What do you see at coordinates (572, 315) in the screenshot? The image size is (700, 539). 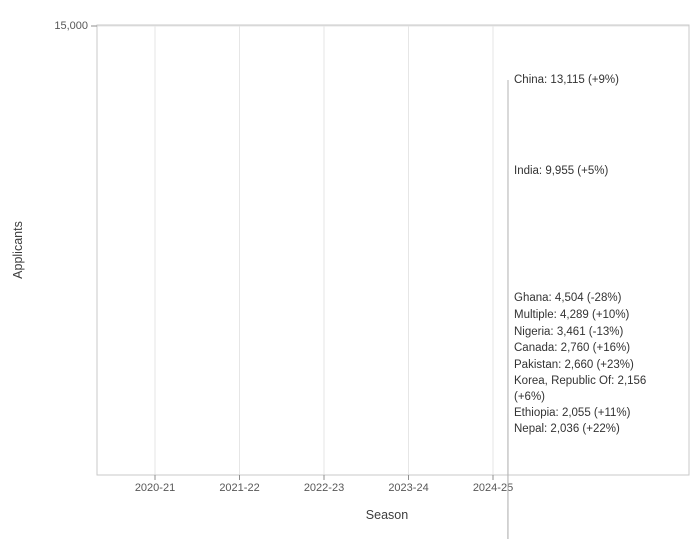 I see `annotation-label-multiple: Multiple: 4,289 (+10%)` at bounding box center [572, 315].